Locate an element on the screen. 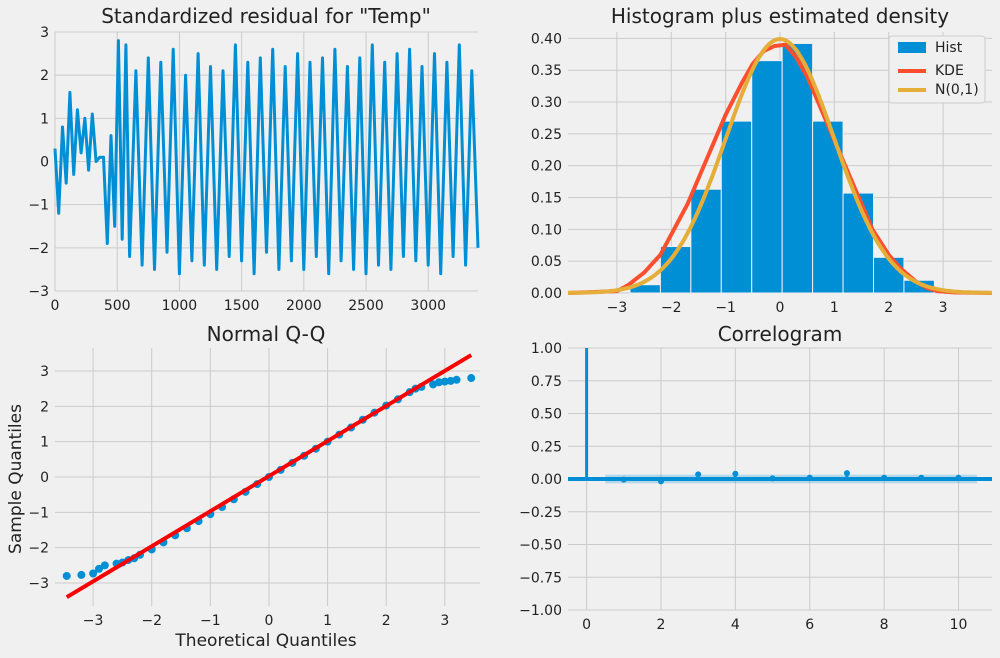  histogram-title: Histogram plus estimated density is located at coordinates (780, 16).